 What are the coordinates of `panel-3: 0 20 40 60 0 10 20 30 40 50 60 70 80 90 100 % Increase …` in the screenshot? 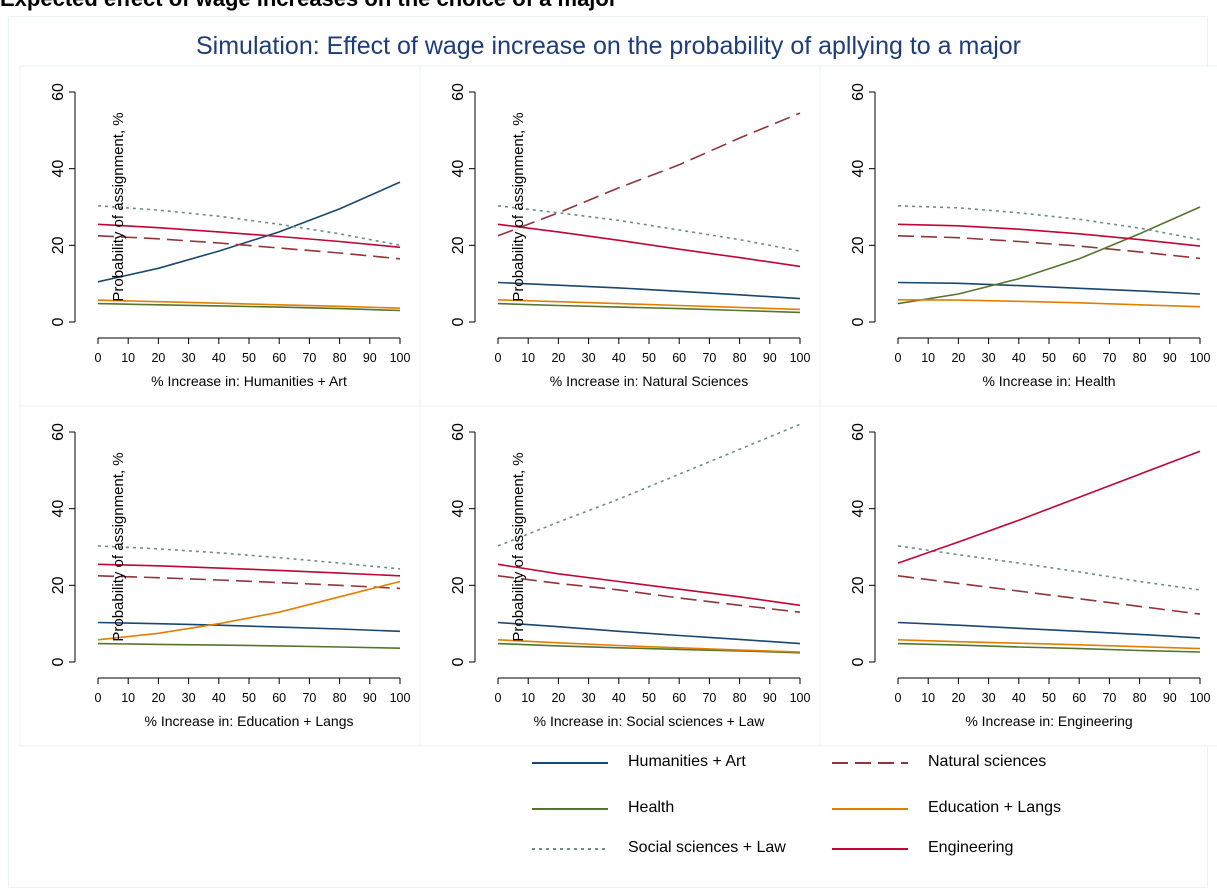 It's located at (1018, 236).